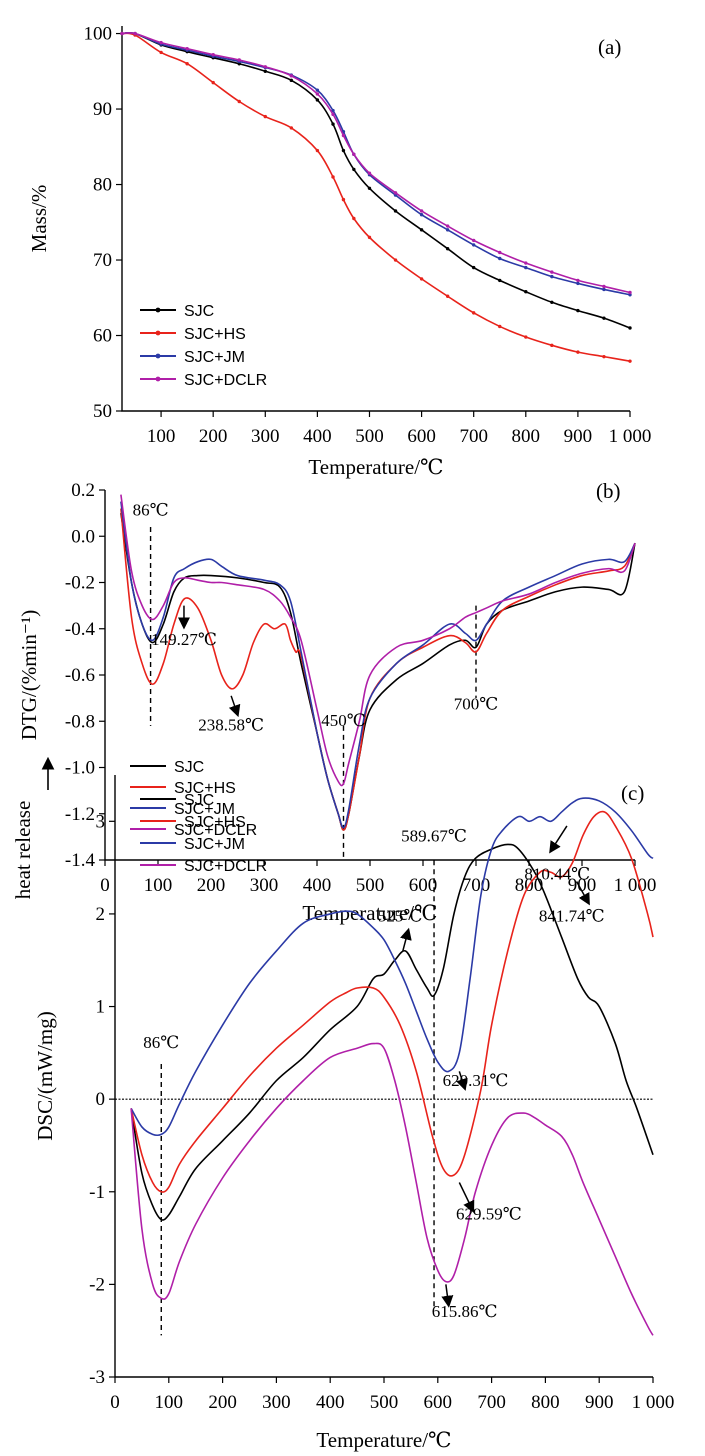 The image size is (705, 1456). I want to click on x-tick-label: 0, so click(105, 885).